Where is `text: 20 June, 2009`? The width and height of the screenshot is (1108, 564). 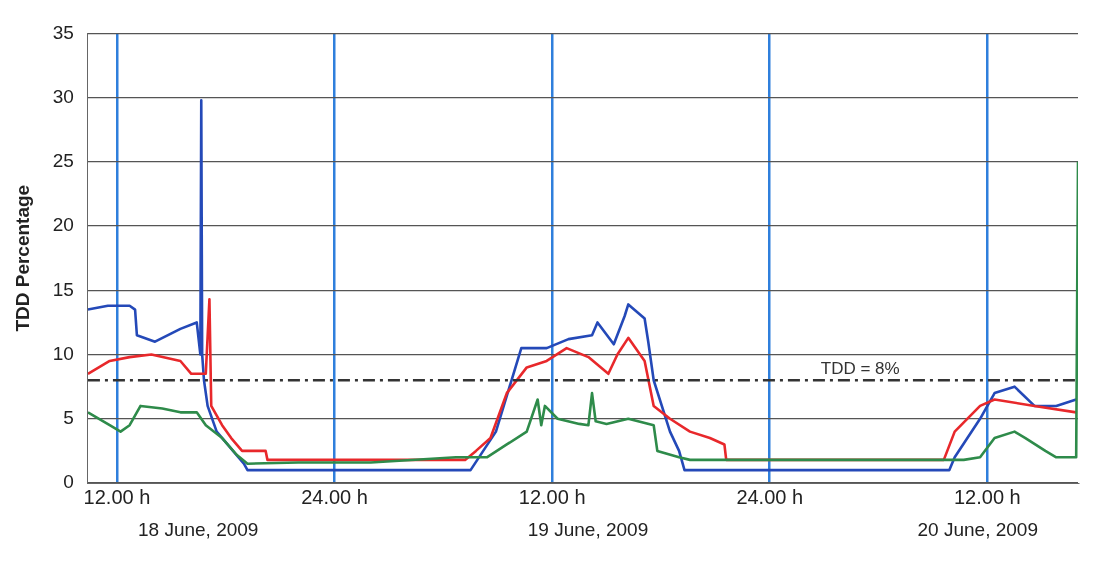 text: 20 June, 2009 is located at coordinates (977, 530).